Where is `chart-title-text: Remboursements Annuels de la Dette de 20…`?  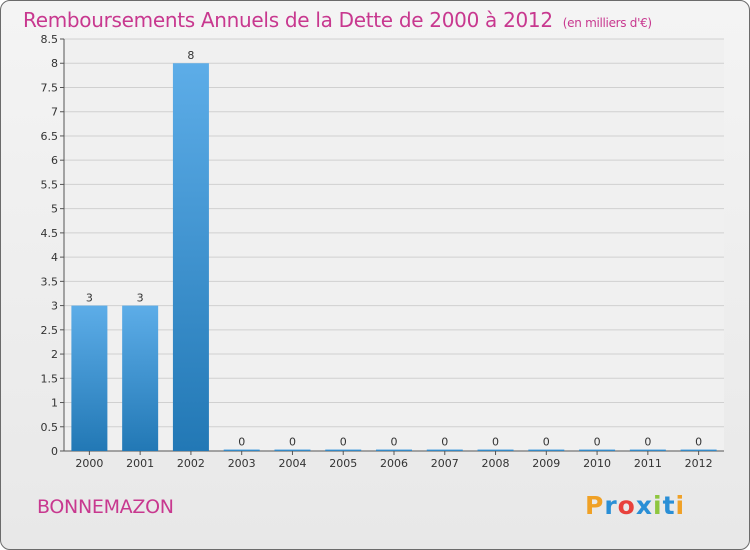
chart-title-text: Remboursements Annuels de la Dette de 20… is located at coordinates (288, 20).